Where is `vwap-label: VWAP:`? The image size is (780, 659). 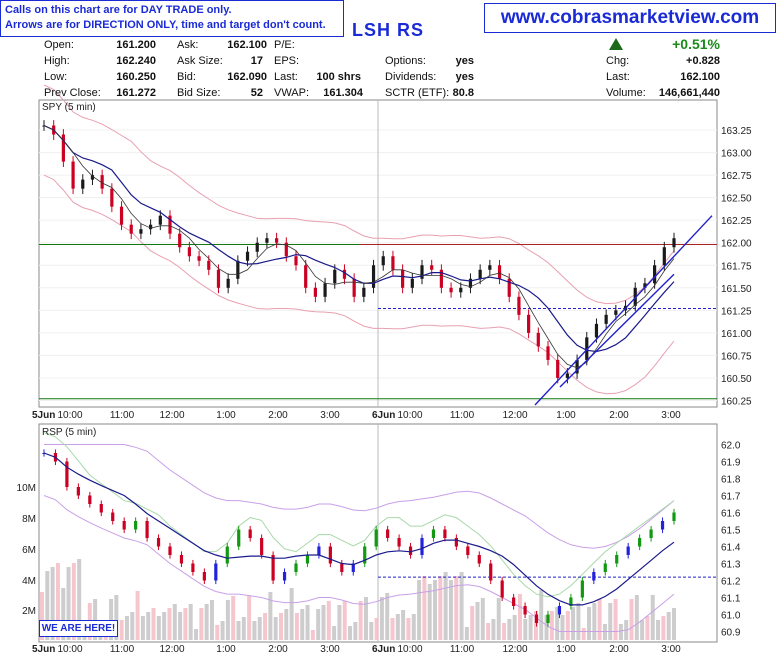 vwap-label: VWAP: is located at coordinates (292, 93).